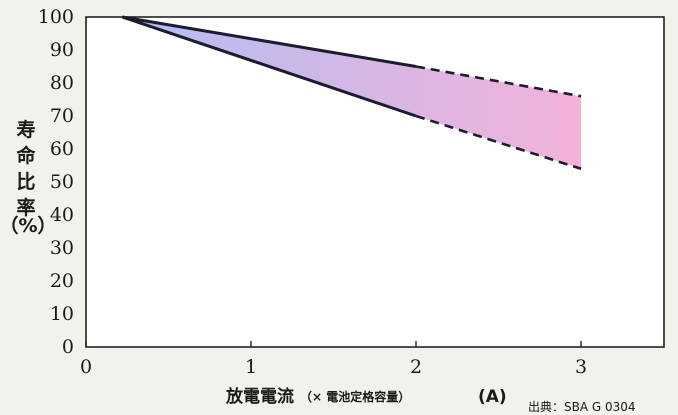 The height and width of the screenshot is (415, 678). What do you see at coordinates (62, 182) in the screenshot?
I see `y-tick-label: 50` at bounding box center [62, 182].